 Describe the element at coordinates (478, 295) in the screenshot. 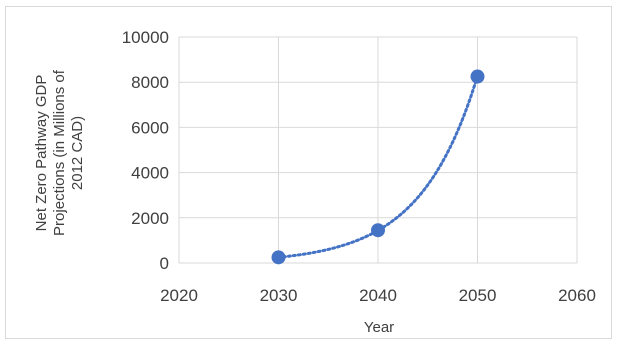

I see `x-tick-label: 2050` at that location.